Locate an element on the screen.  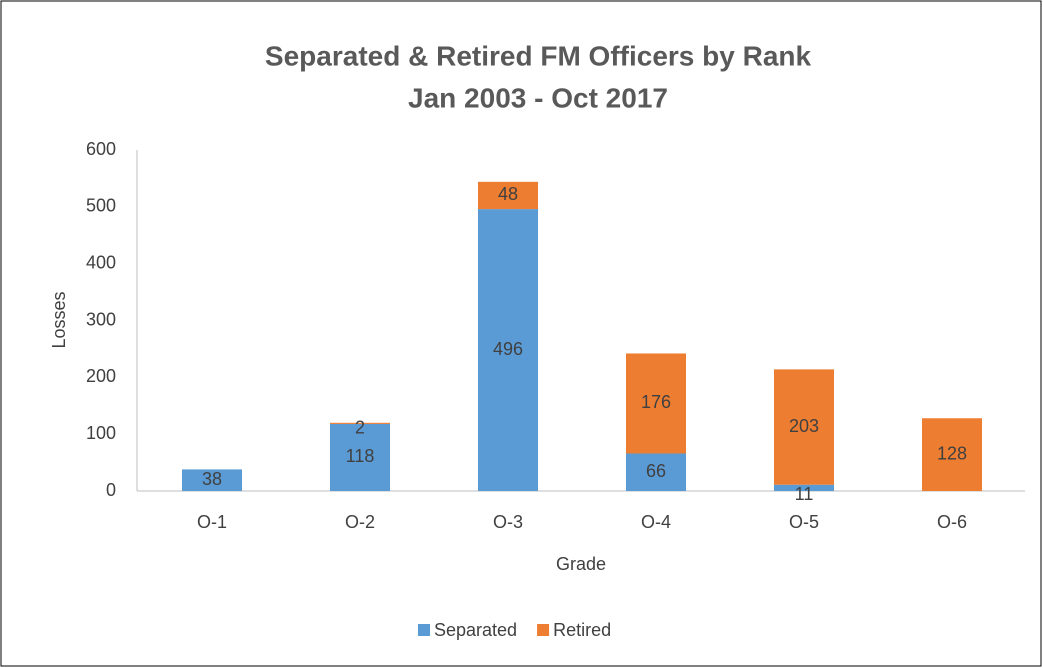
data-label: 128 is located at coordinates (952, 453).